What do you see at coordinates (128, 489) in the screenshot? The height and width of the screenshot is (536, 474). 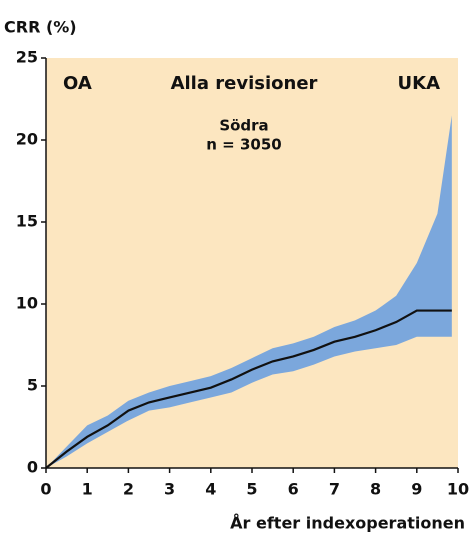 I see `x-tick-label: 2` at bounding box center [128, 489].